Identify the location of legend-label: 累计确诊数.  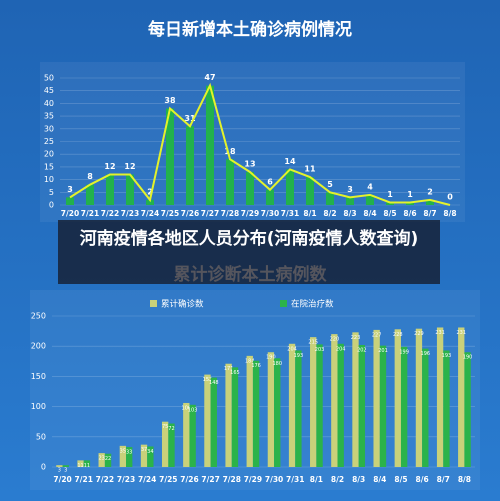
(182, 304).